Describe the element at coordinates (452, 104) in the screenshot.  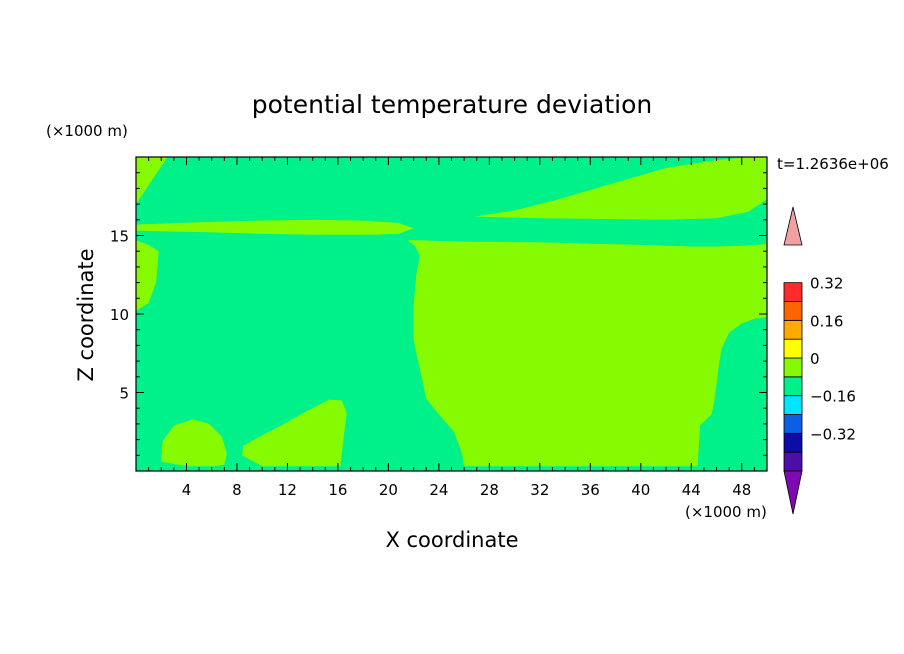
I see `chart-title: potential temperature deviation` at that location.